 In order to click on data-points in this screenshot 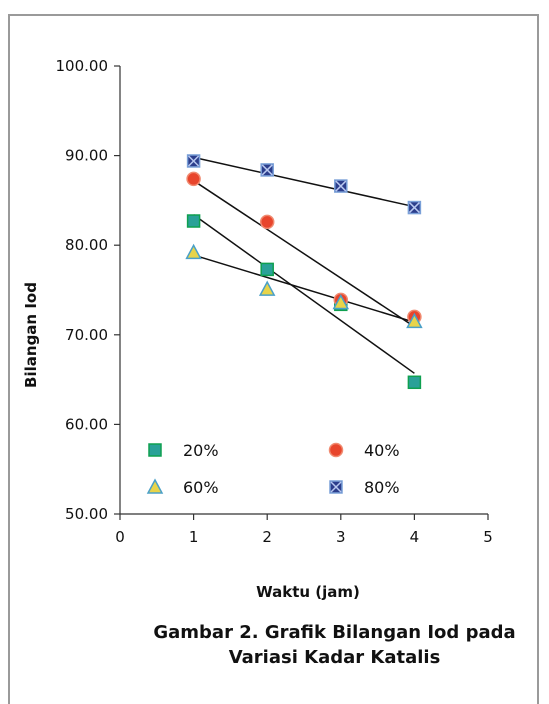, I will do `click(304, 272)`.